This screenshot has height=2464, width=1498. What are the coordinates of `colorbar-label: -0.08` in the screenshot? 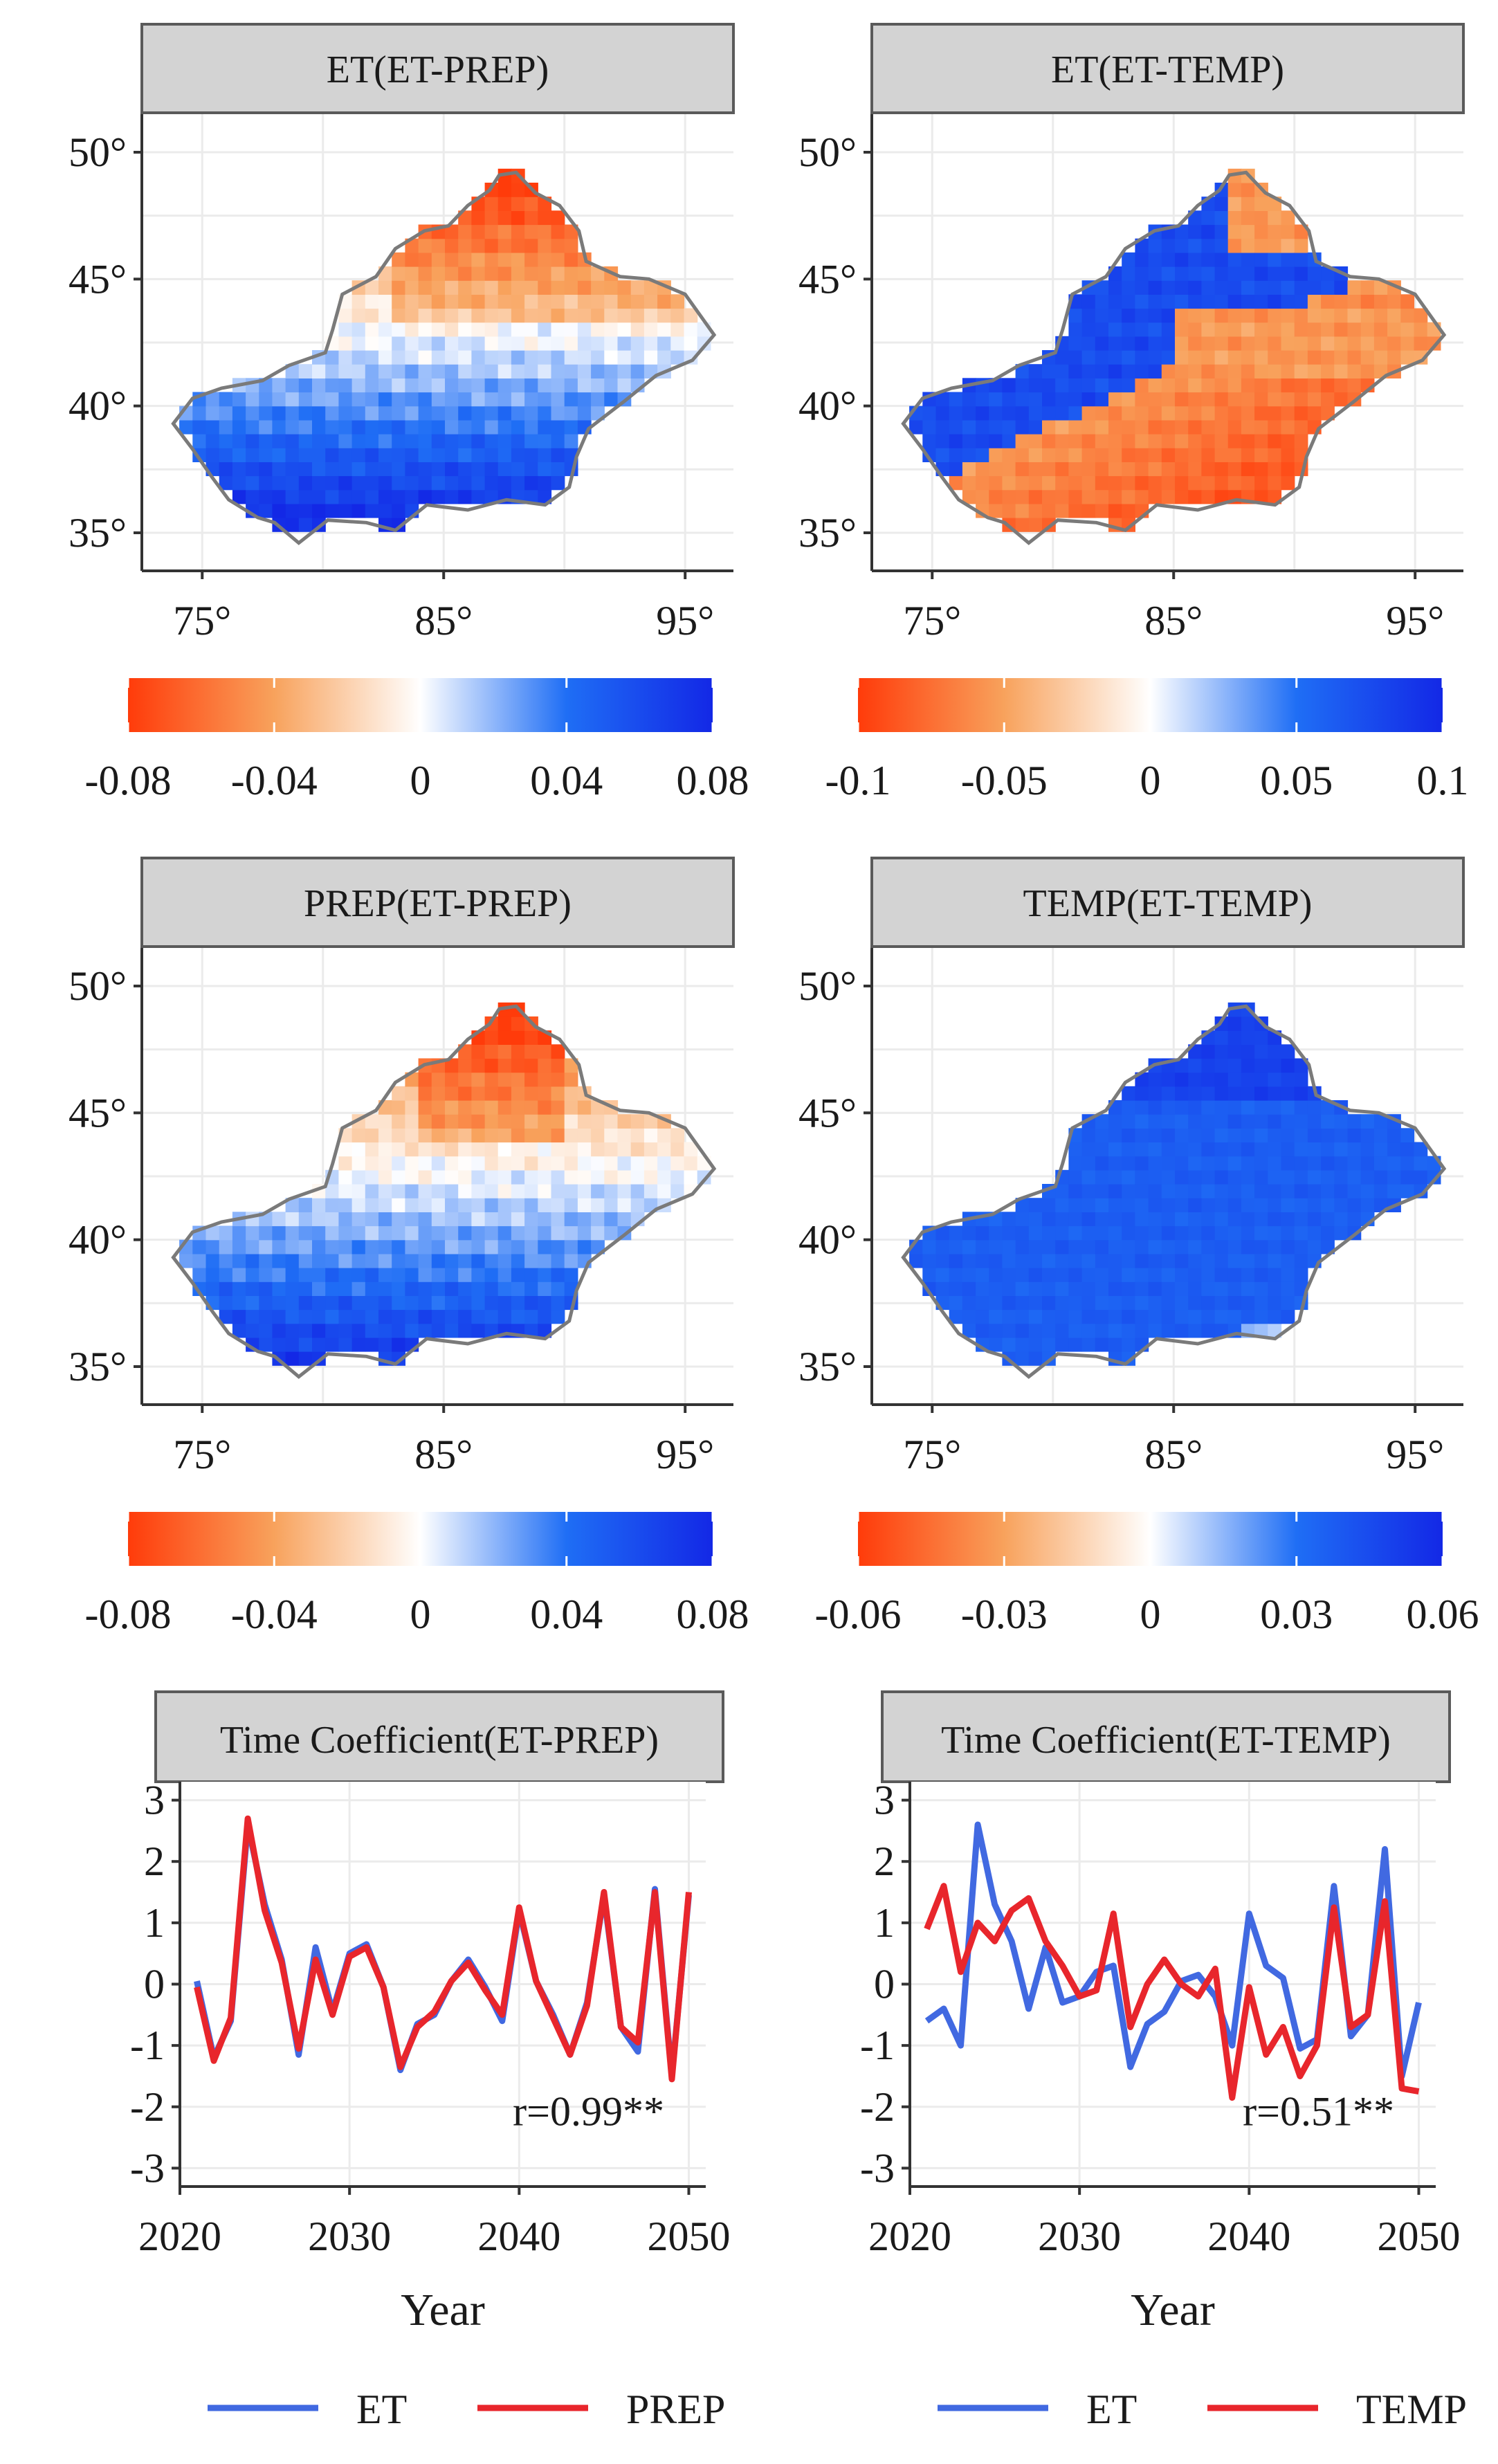 It's located at (128, 1614).